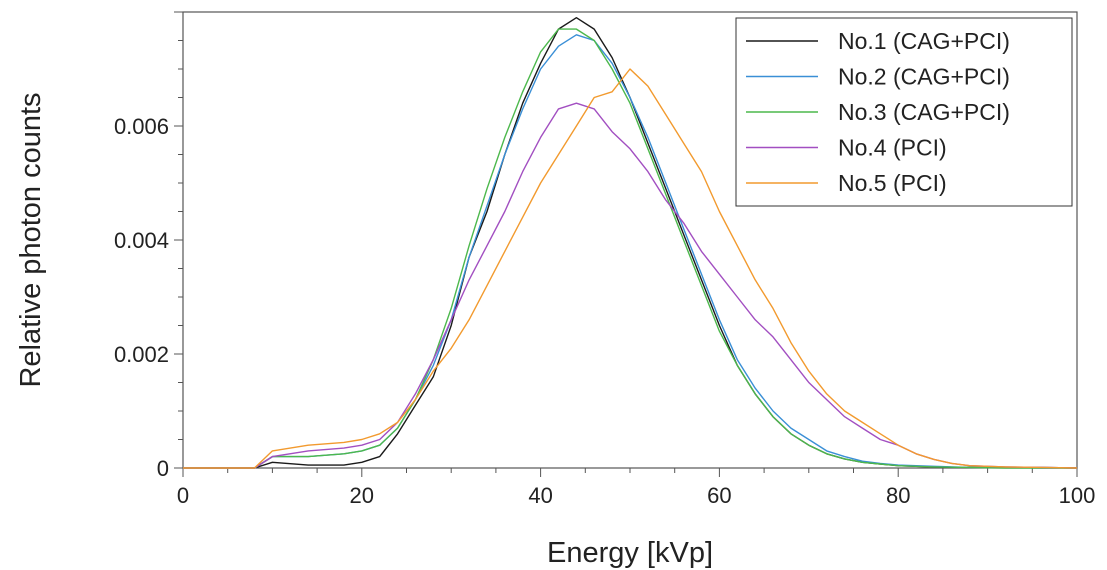 The height and width of the screenshot is (570, 1107). Describe the element at coordinates (31, 239) in the screenshot. I see `y-axis-title: Relative photon counts` at that location.